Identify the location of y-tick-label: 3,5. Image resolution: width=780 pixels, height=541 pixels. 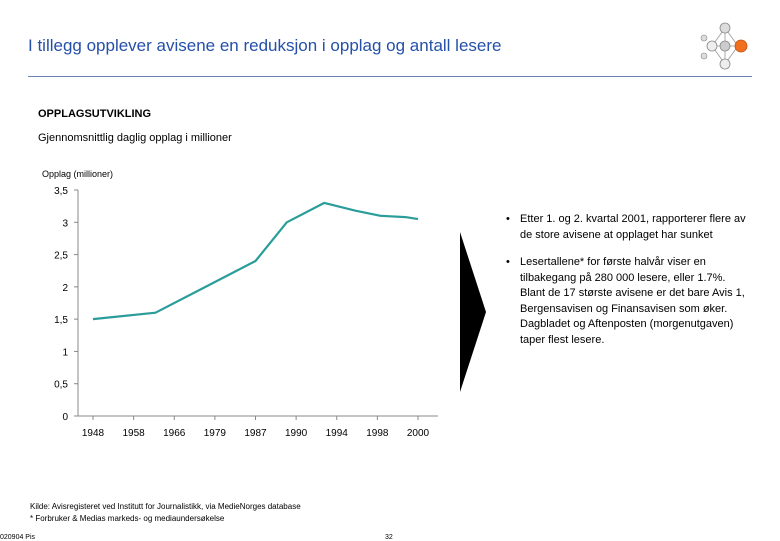
(61, 191).